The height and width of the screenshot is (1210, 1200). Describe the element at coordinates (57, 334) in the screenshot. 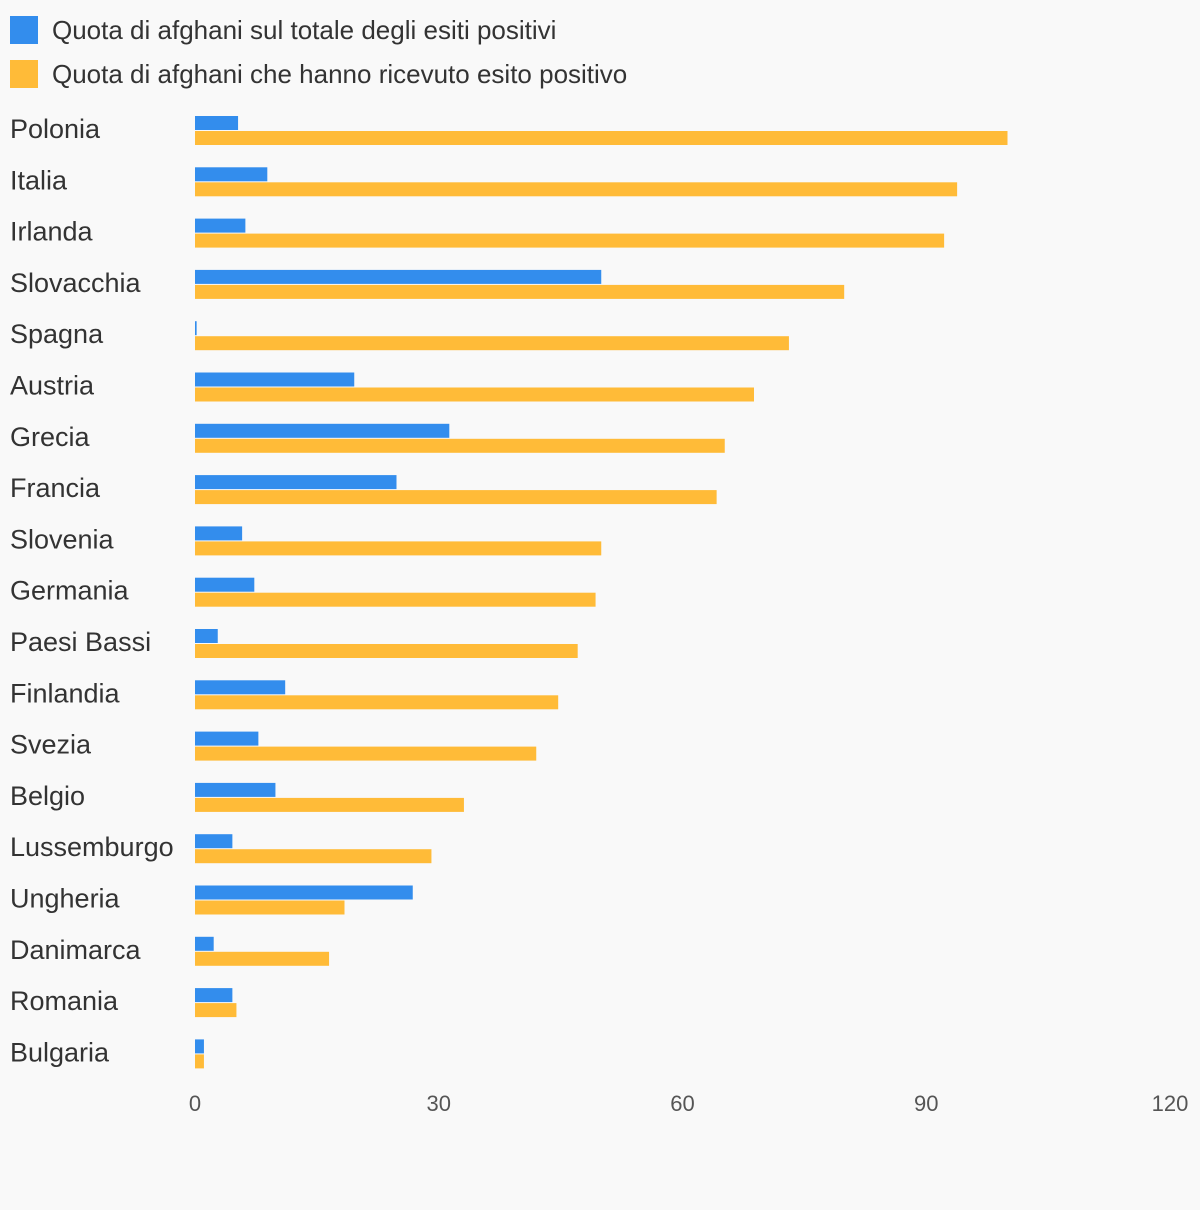

I see `category-label: Spagna` at that location.